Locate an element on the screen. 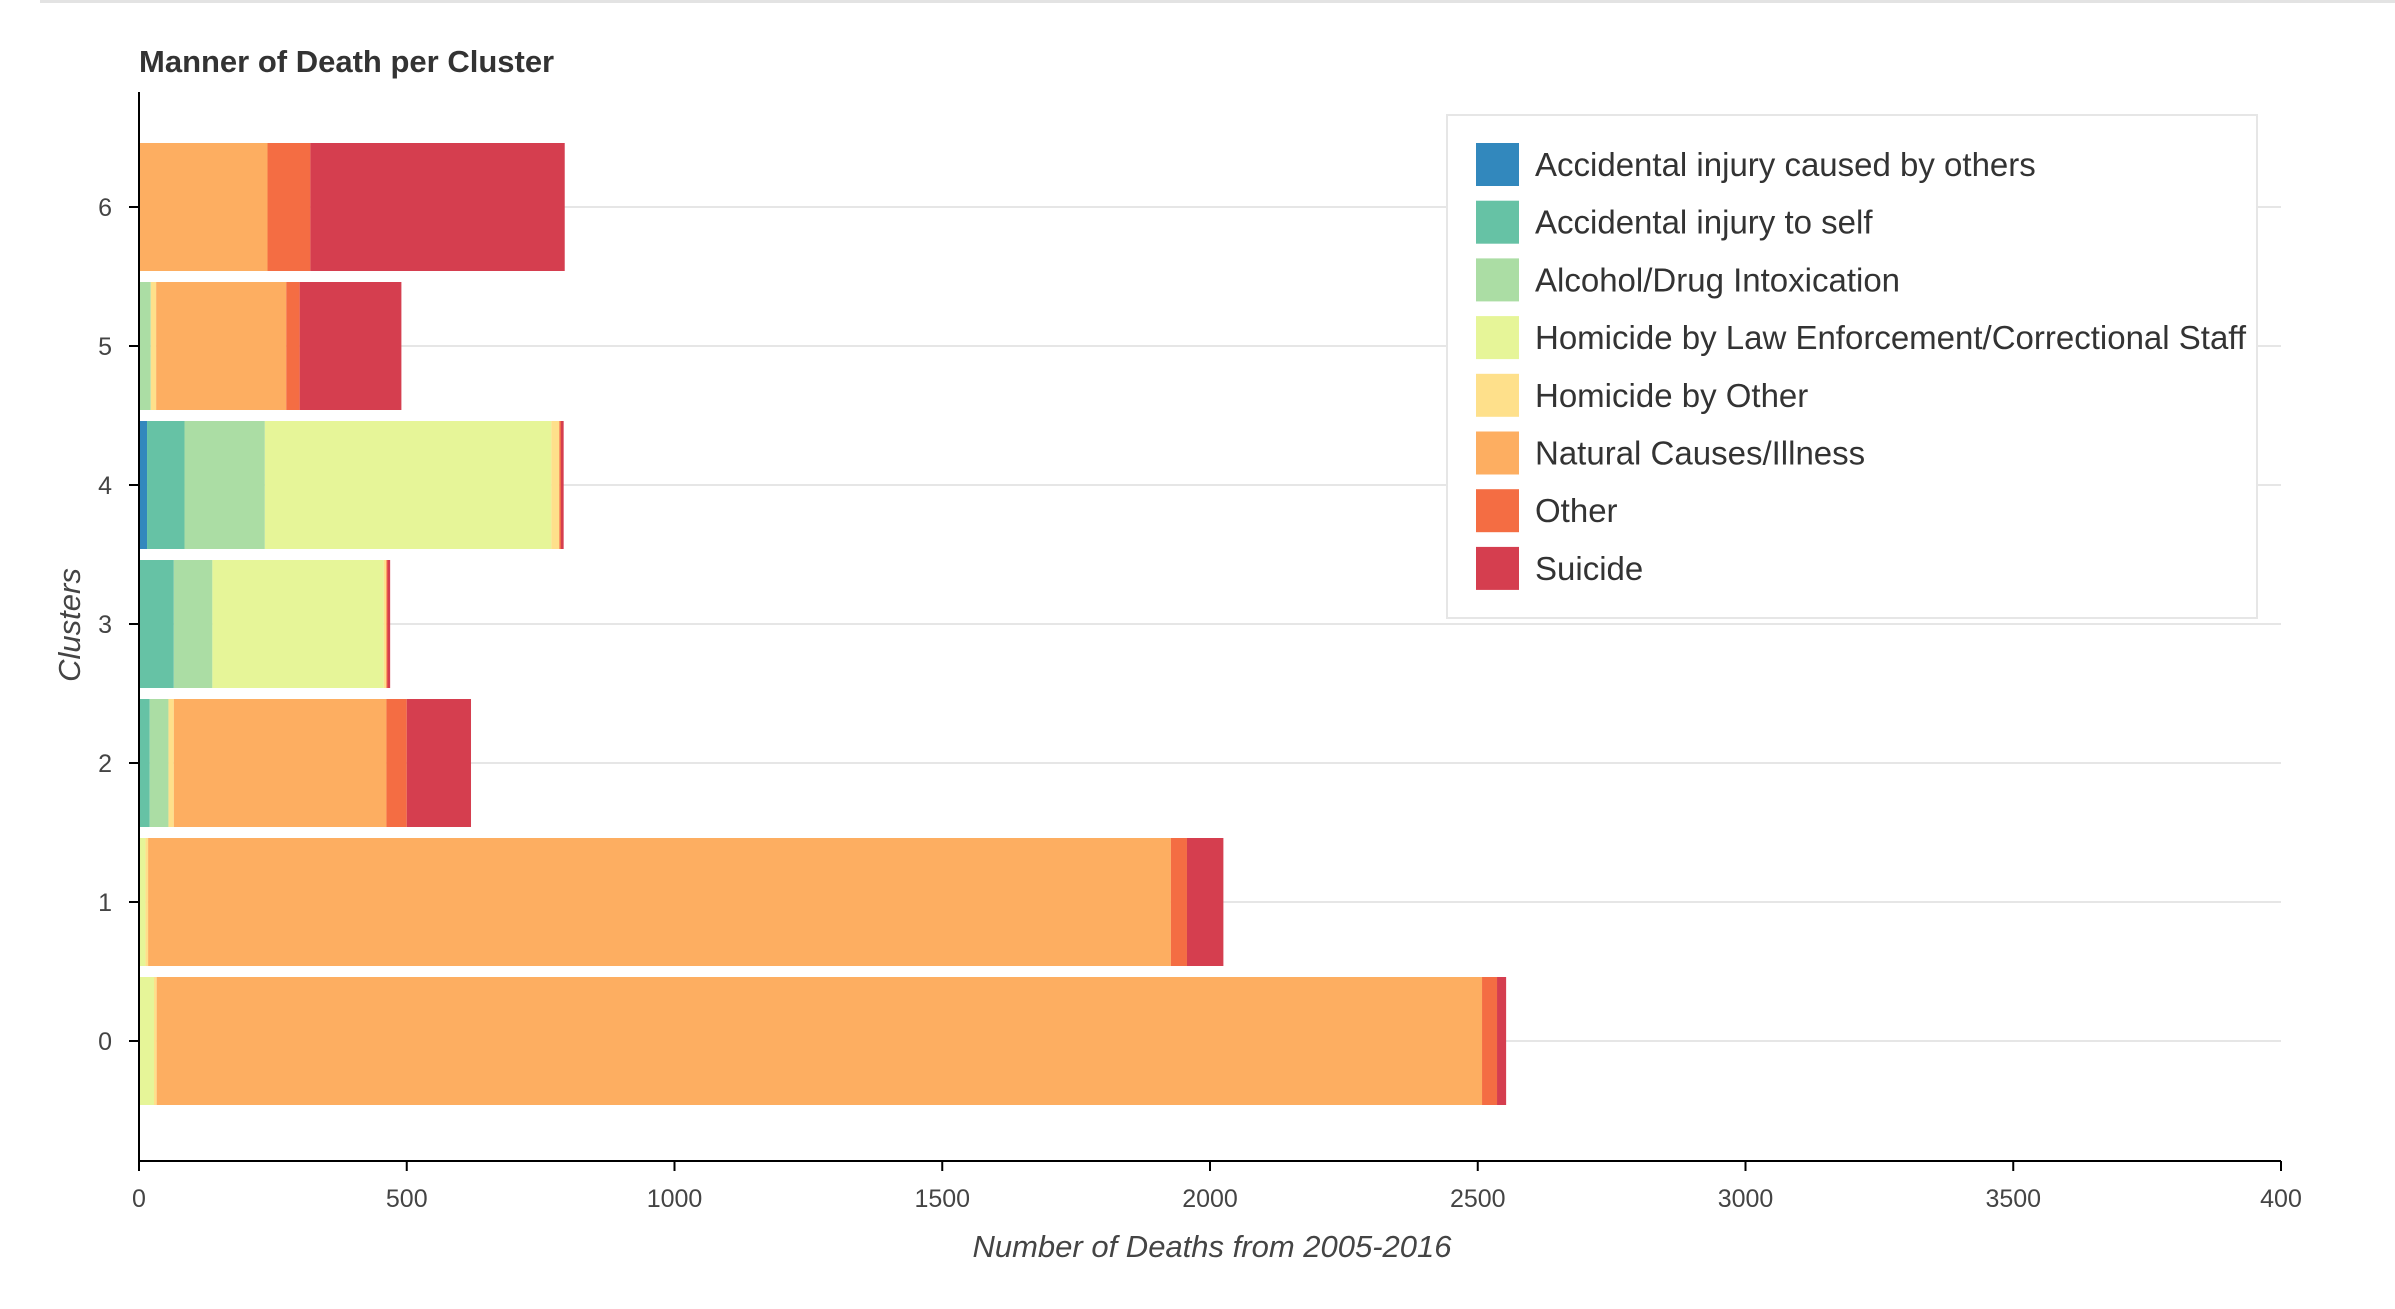 The image size is (2395, 1309). legend-label: Alcohol/Drug Intoxication is located at coordinates (1717, 279).